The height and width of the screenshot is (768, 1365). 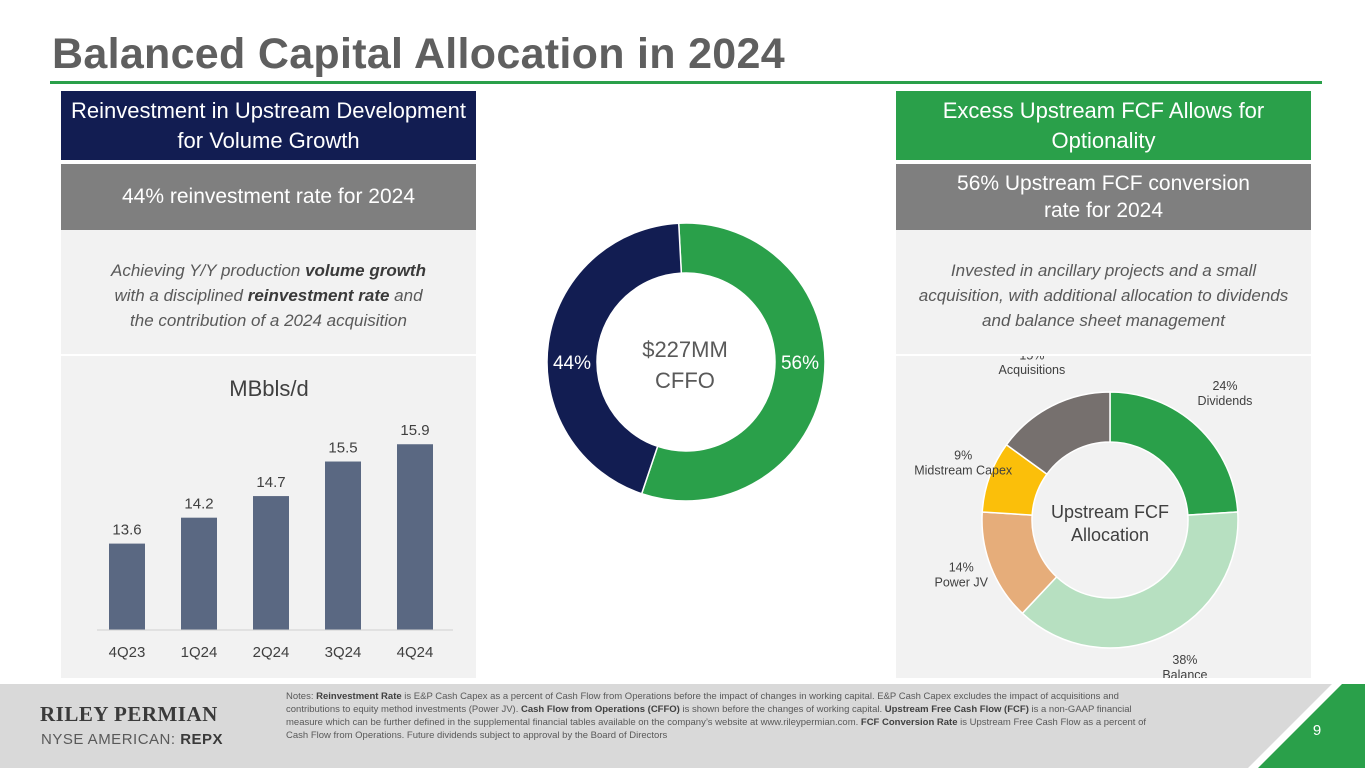 What do you see at coordinates (111, 739) in the screenshot?
I see `exchange-name: NYSE AMERICAN:` at bounding box center [111, 739].